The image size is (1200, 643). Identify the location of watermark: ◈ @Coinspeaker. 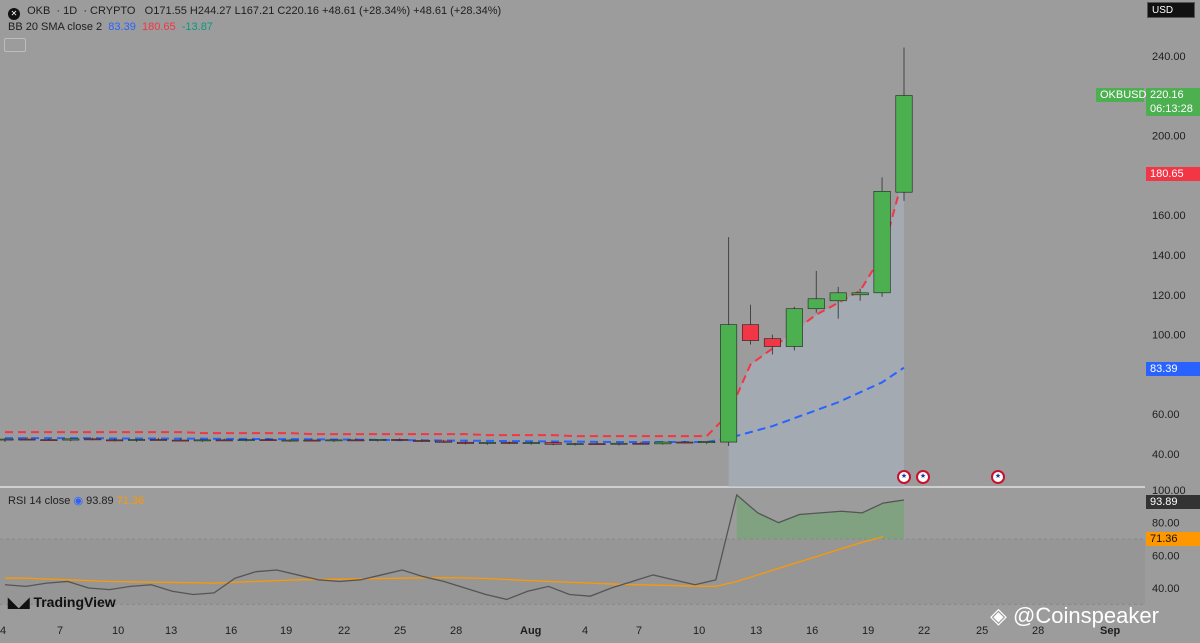
(1074, 616).